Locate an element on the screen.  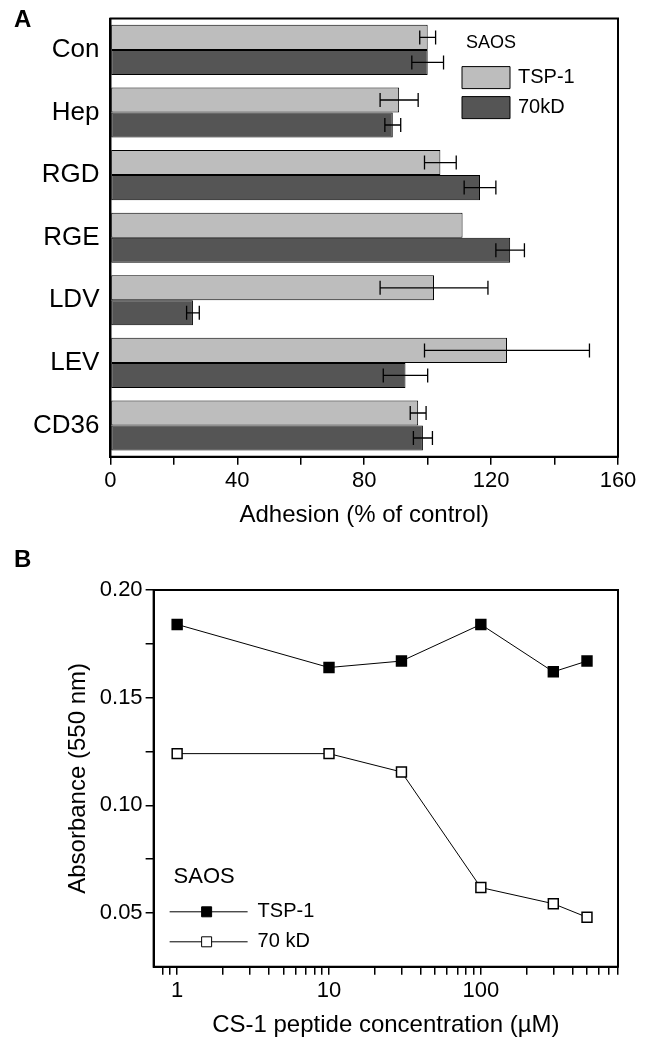
x-axis-title: Adhesion (% of control) is located at coordinates (364, 514).